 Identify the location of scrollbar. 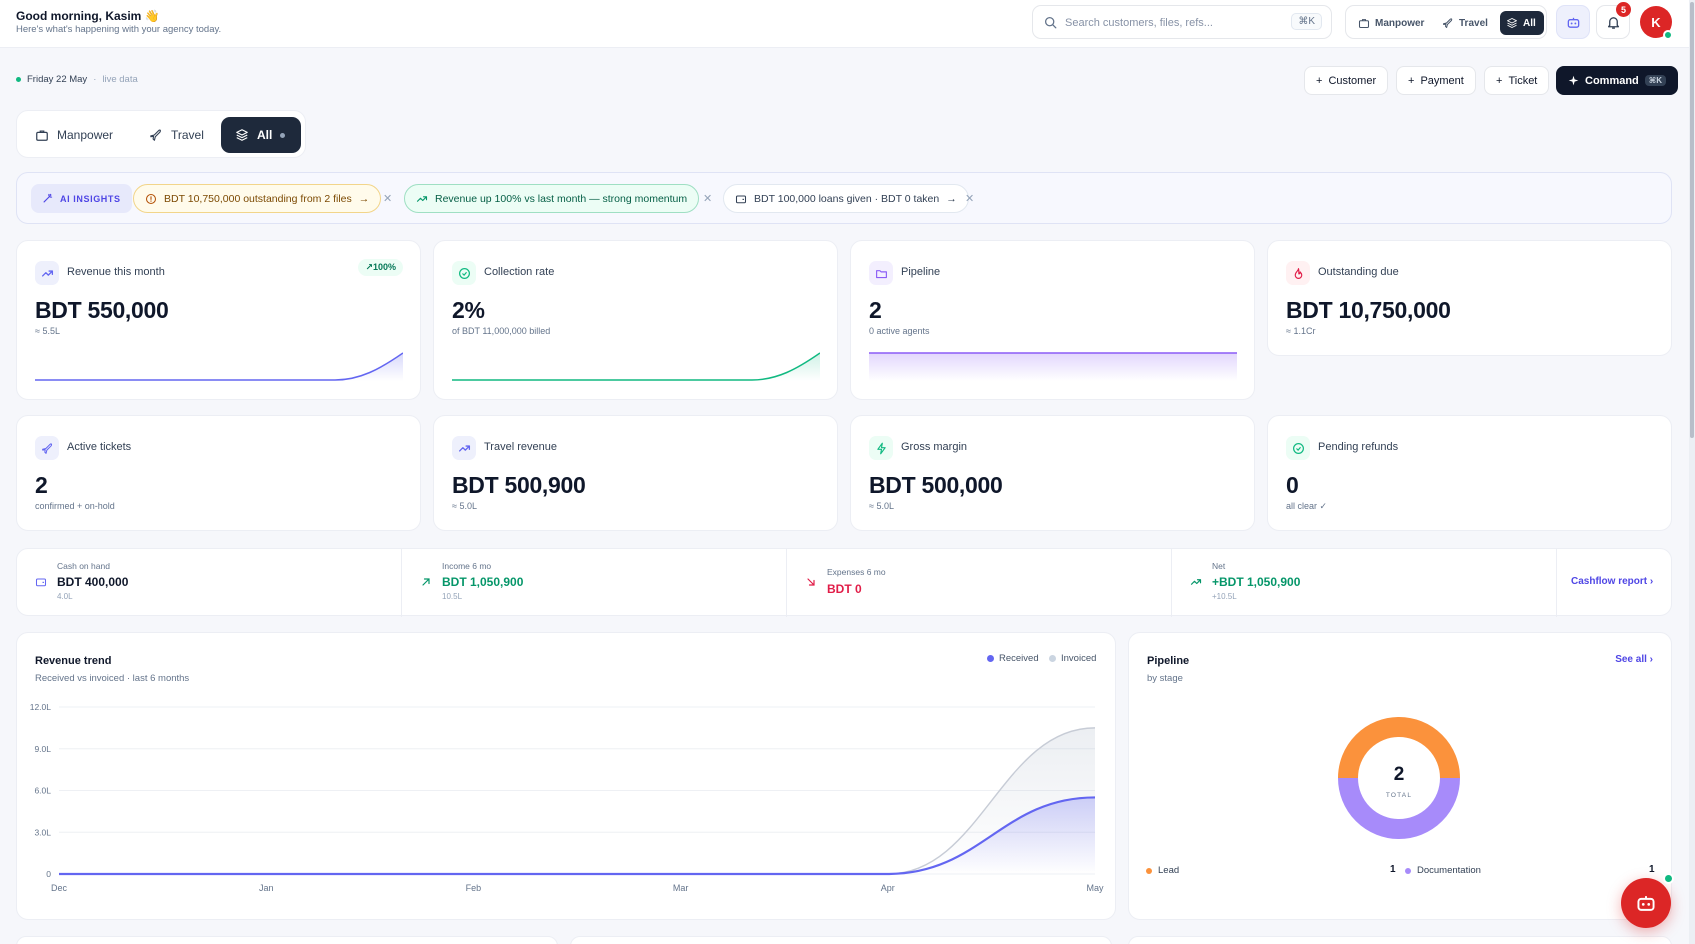
(1692, 472).